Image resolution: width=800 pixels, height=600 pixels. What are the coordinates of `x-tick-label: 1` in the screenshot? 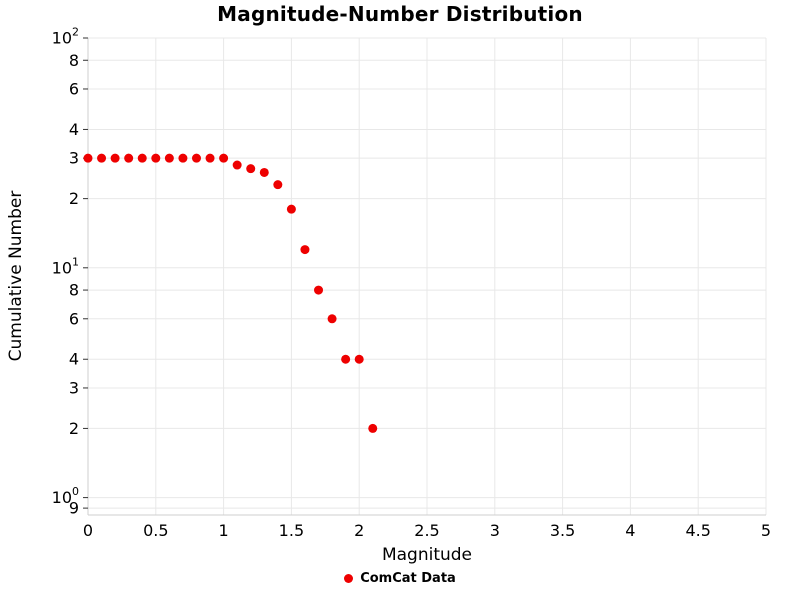 It's located at (224, 530).